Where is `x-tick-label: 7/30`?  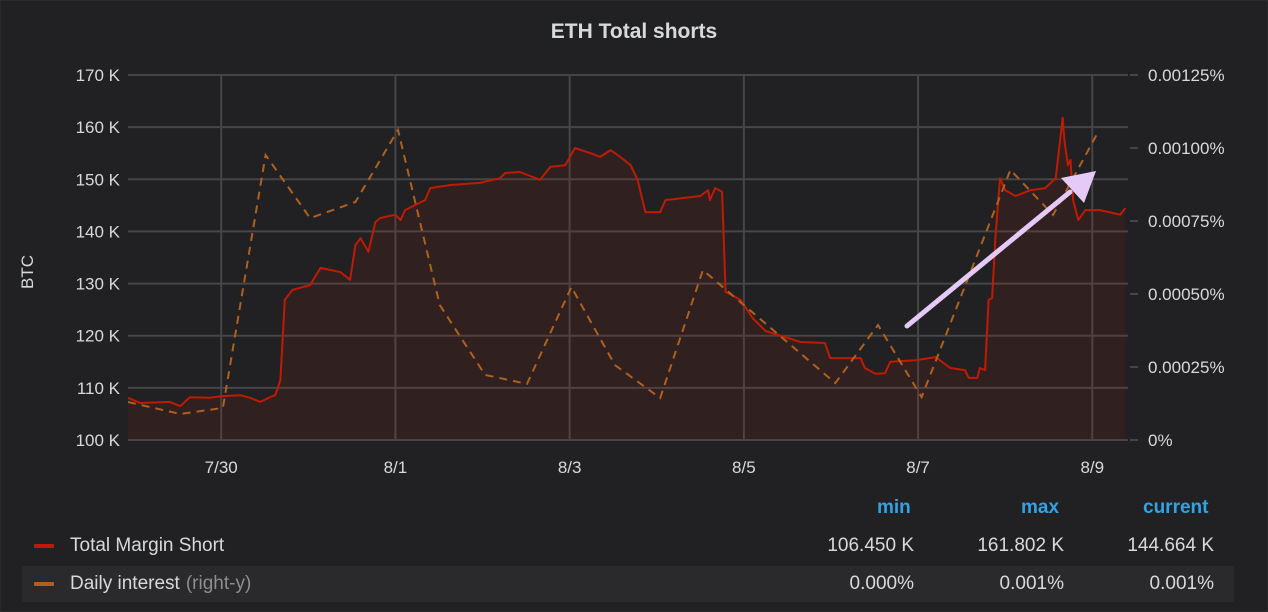 x-tick-label: 7/30 is located at coordinates (221, 467).